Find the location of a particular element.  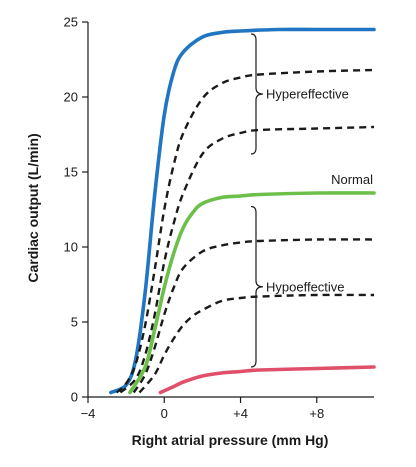

y-axis-title: Cardiac output (L/min) is located at coordinates (33, 207).